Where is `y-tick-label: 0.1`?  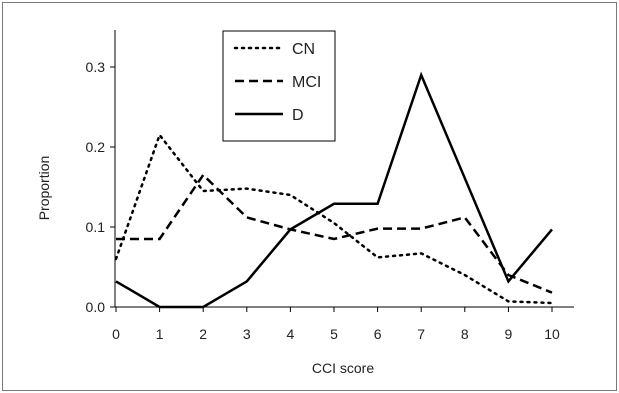 y-tick-label: 0.1 is located at coordinates (96, 227).